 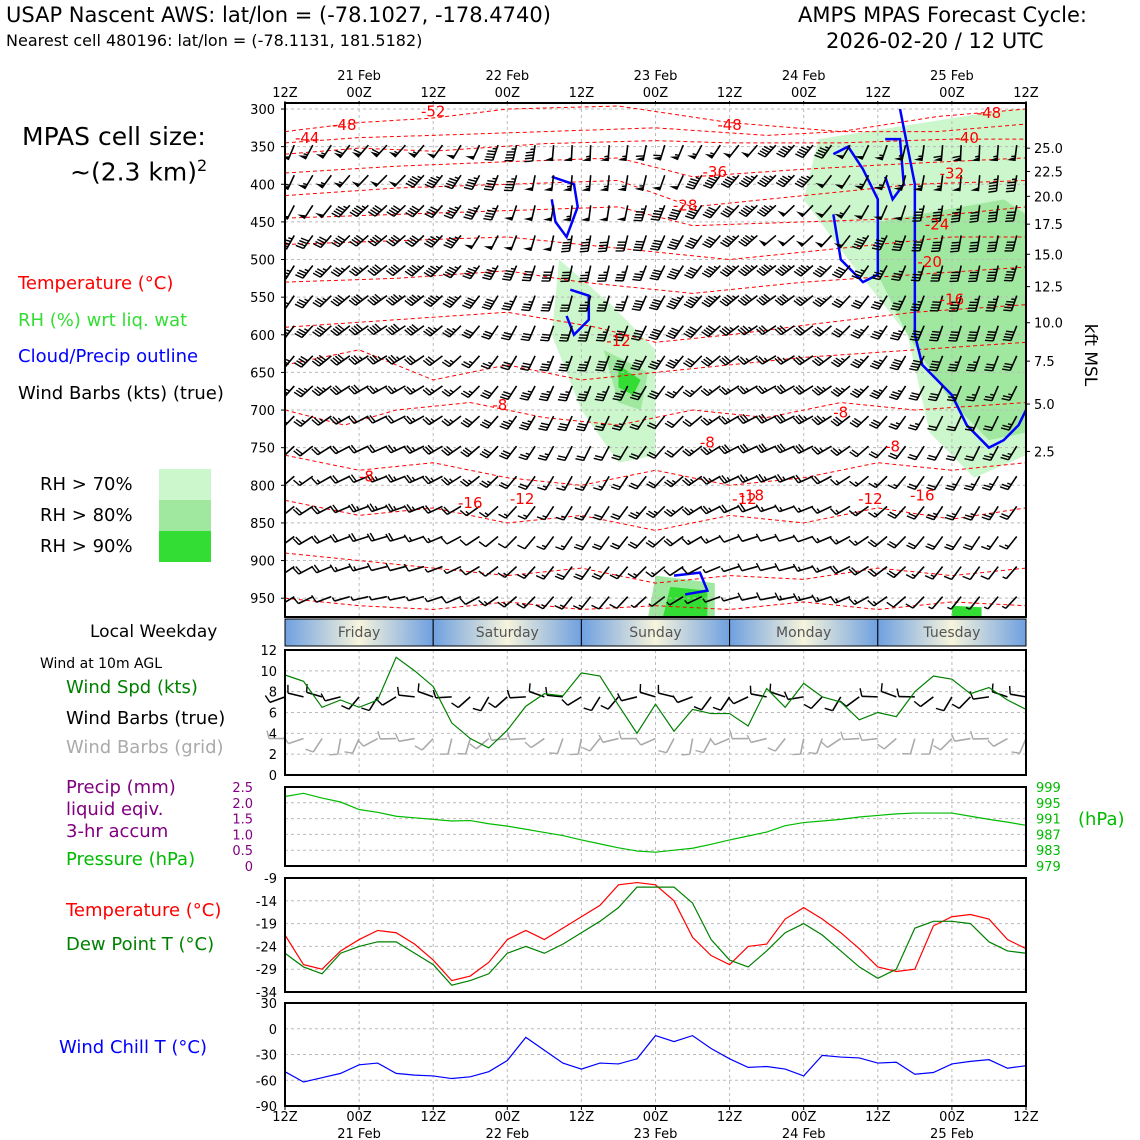 What do you see at coordinates (655, 119) in the screenshot?
I see `temperature-contour` at bounding box center [655, 119].